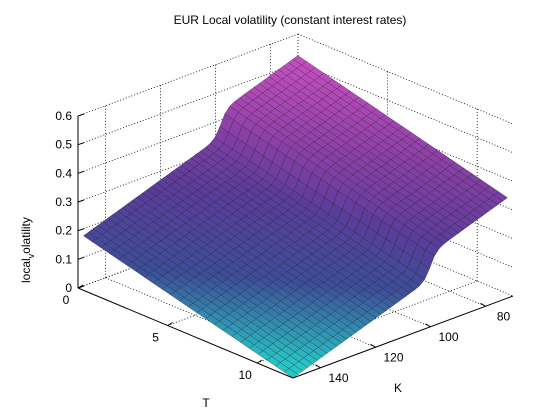  I want to click on x-tick-label: 10, so click(245, 375).